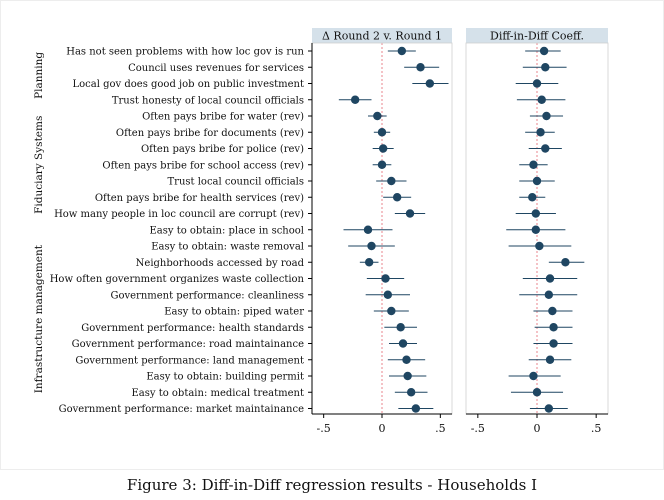 The height and width of the screenshot is (500, 664). Describe the element at coordinates (208, 100) in the screenshot. I see `row-label-3: Trust honesty of local council officials` at that location.